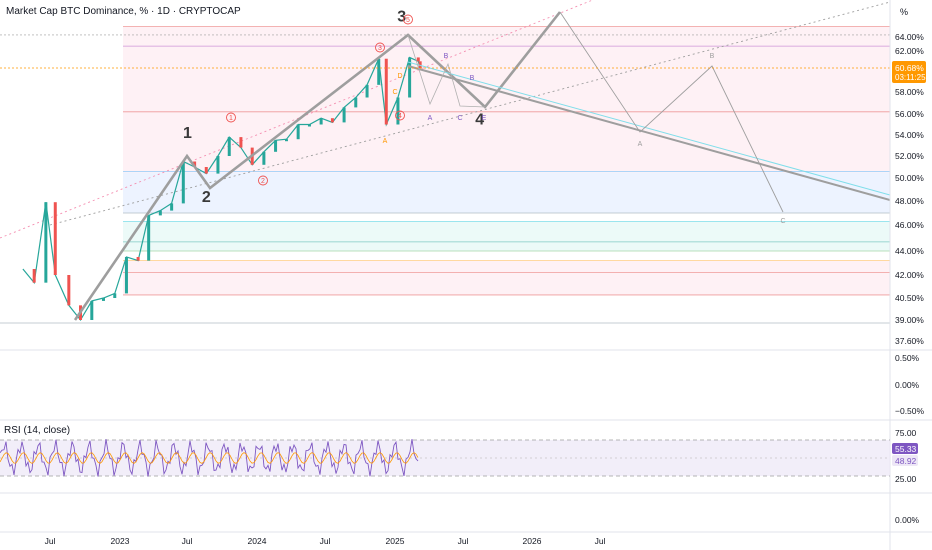  I want to click on price-tick-label: 50.00%, so click(909, 178).